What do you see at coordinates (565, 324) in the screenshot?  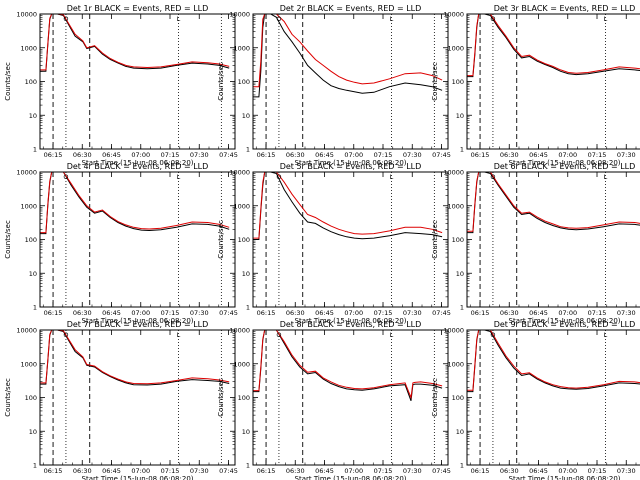 I see `panel-title: Det 9r BLACK = Events, RED = LLD` at bounding box center [565, 324].